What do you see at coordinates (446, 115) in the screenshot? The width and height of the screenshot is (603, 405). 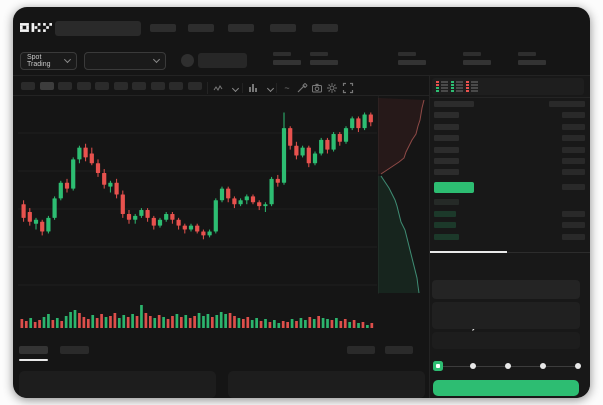 I see `ask-price-placeholder` at bounding box center [446, 115].